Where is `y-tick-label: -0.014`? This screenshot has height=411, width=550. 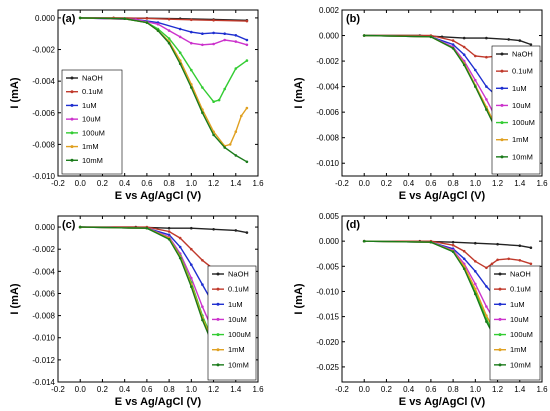
y-tick-label: -0.014 is located at coordinates (43, 382).